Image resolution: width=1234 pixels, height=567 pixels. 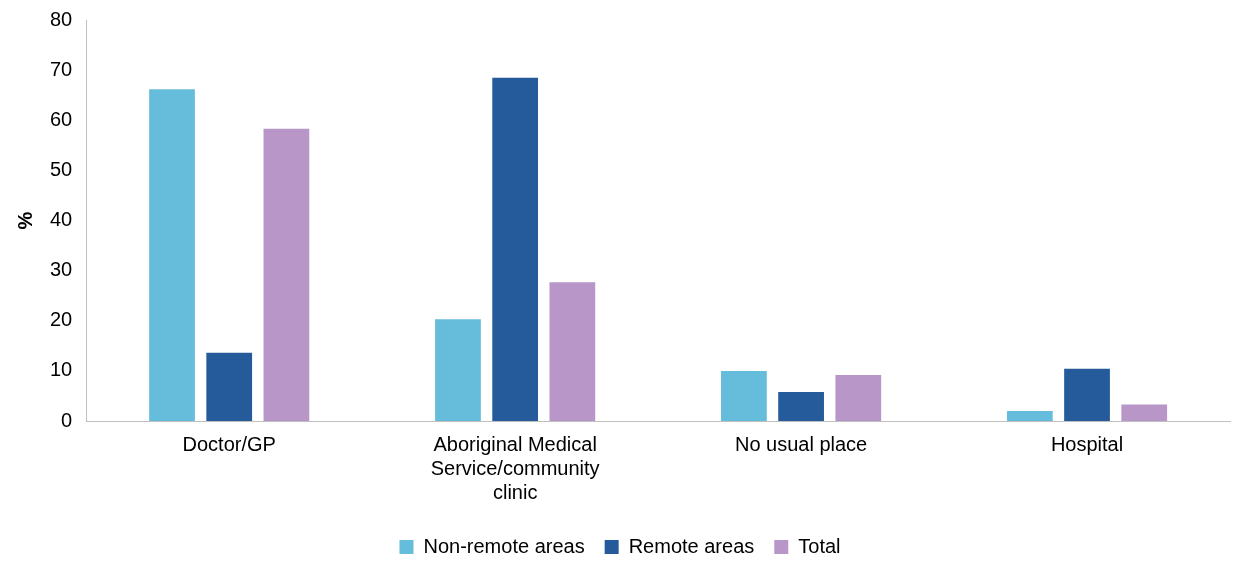 I want to click on y-tick-label: 10, so click(x=61, y=369).